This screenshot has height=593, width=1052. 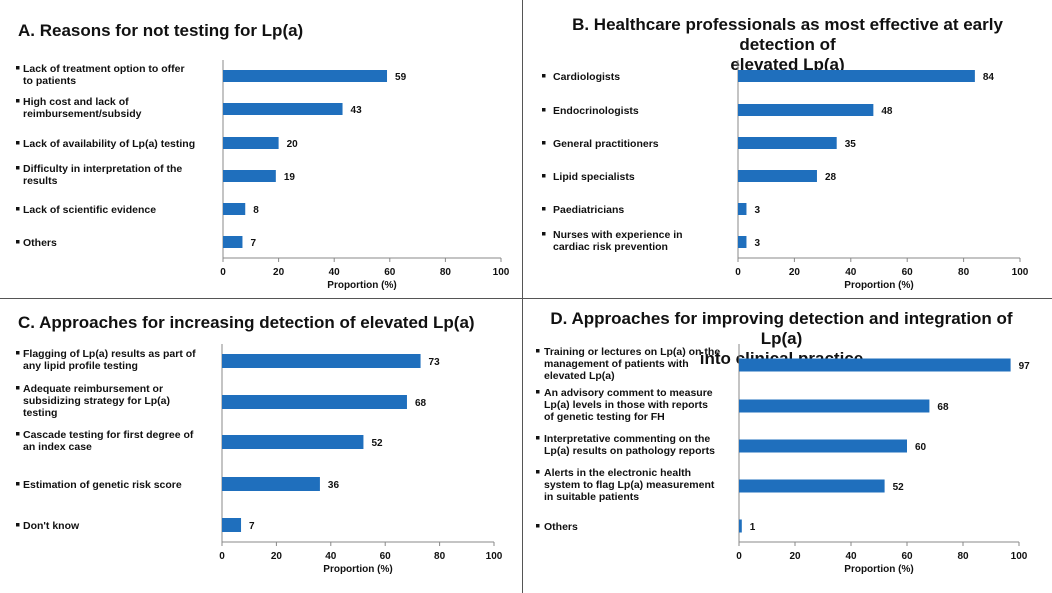 What do you see at coordinates (617, 473) in the screenshot?
I see `category-label: Alerts in the electronic health` at bounding box center [617, 473].